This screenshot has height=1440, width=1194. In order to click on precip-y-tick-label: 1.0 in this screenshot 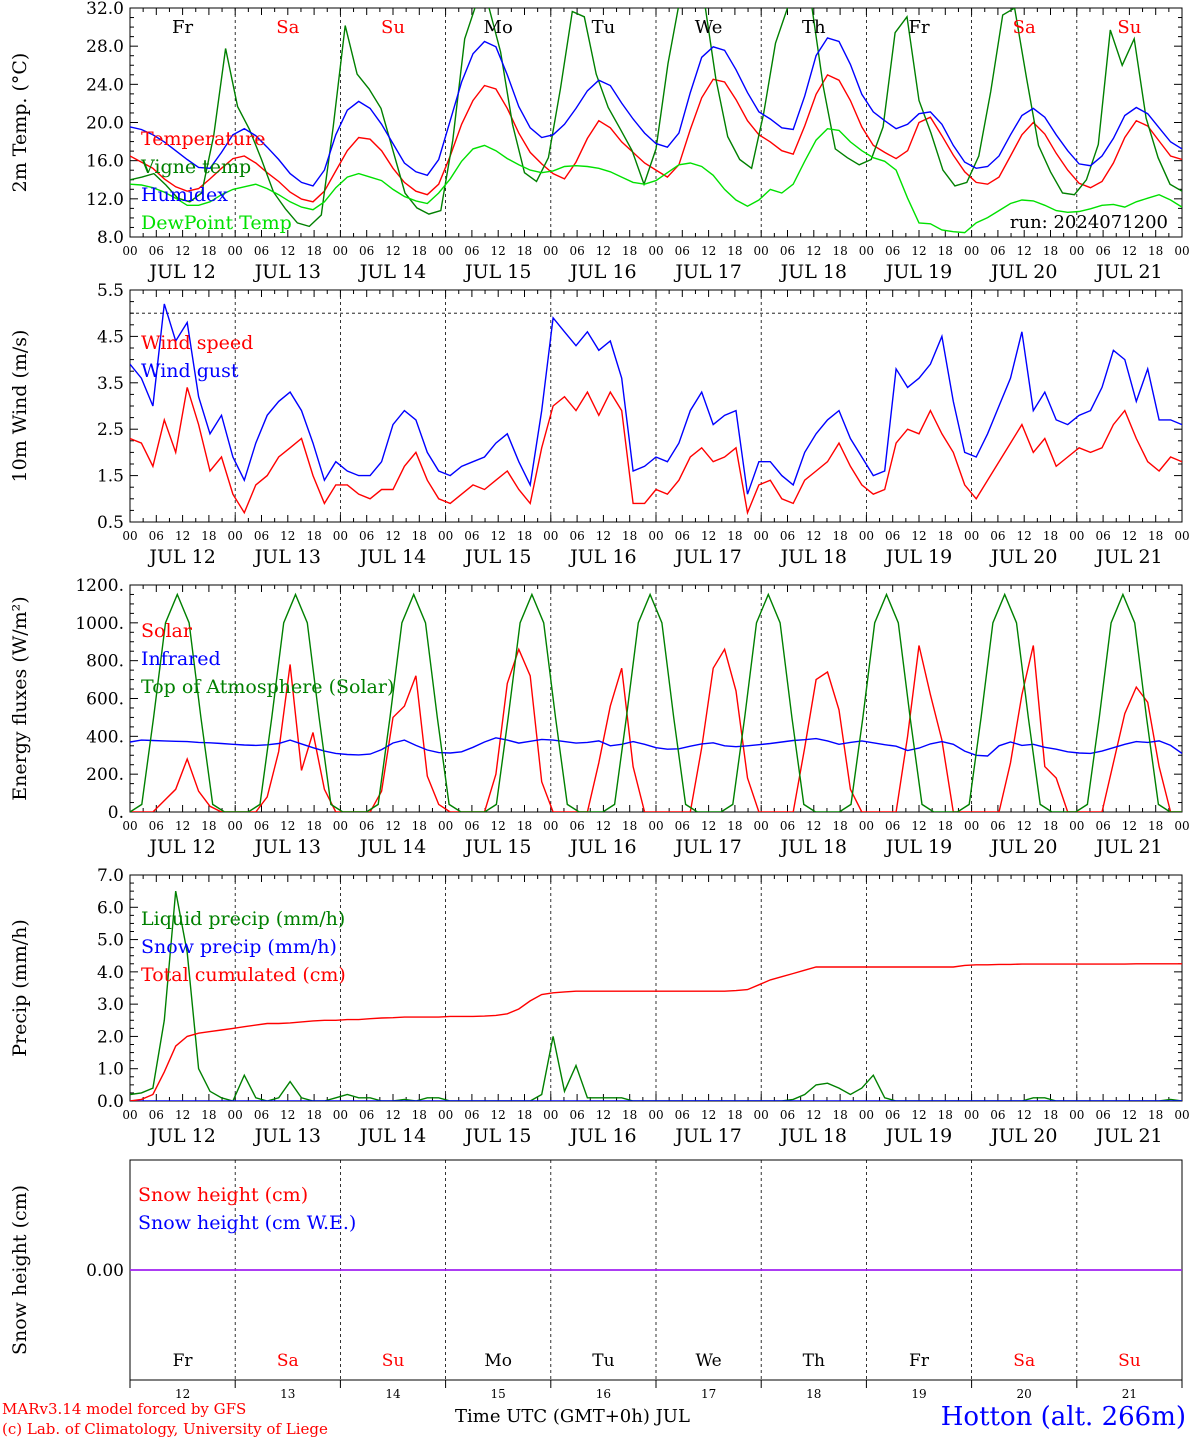, I will do `click(110, 1070)`.